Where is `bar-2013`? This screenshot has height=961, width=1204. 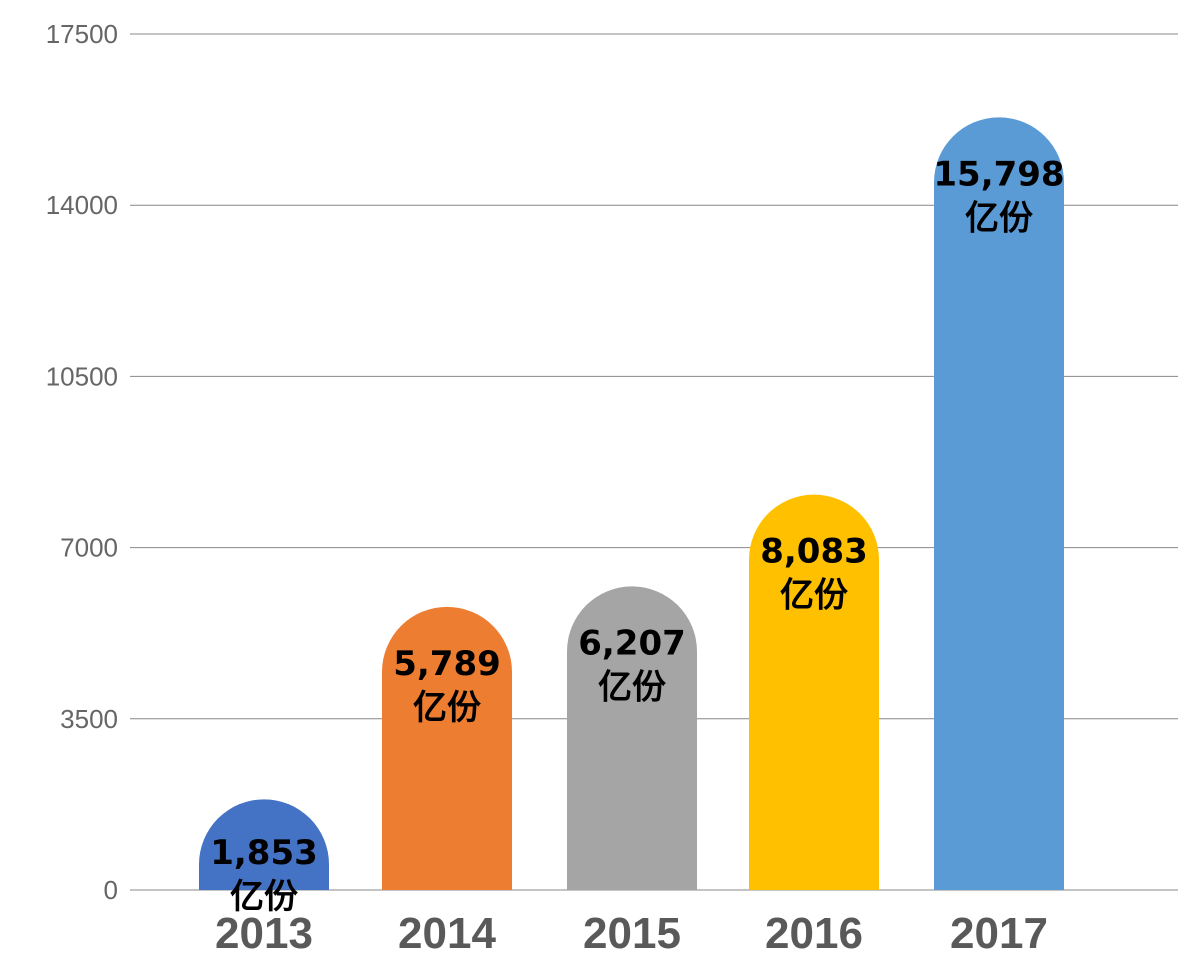
bar-2013 is located at coordinates (264, 844).